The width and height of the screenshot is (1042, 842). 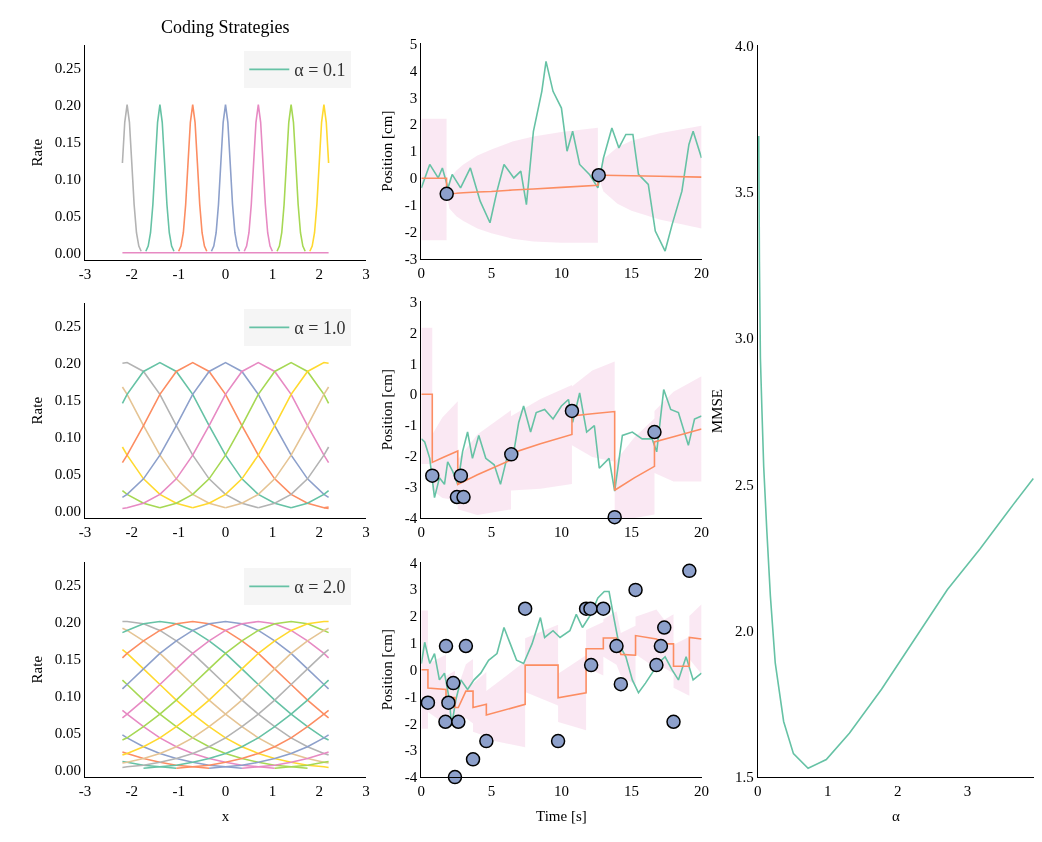 I want to click on y-tick-label: 4.0, so click(x=744, y=45).